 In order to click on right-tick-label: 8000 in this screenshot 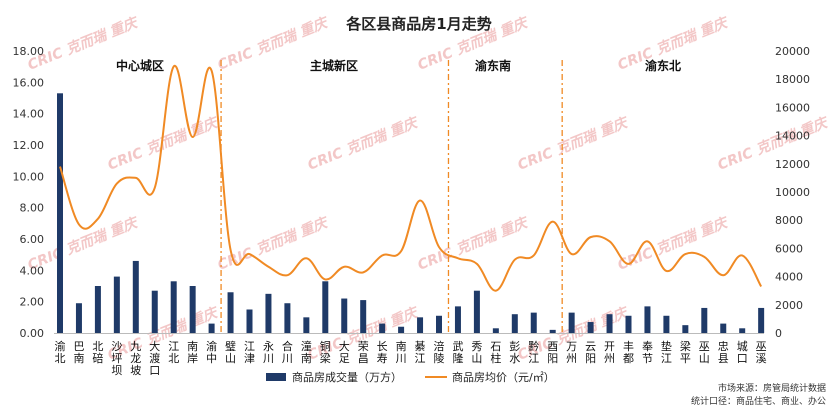, I will do `click(789, 220)`.